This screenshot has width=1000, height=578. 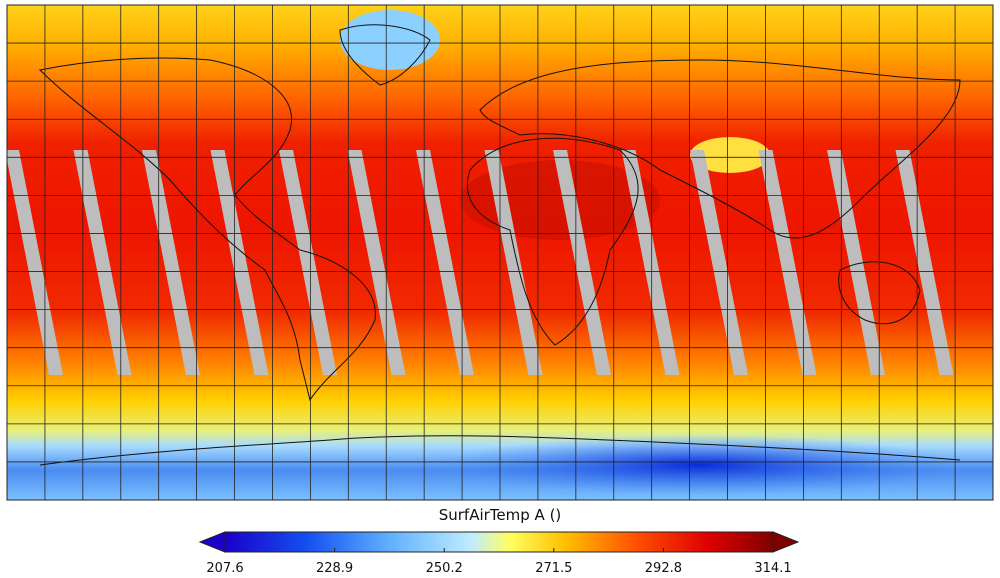 I want to click on colorbar-tick-label: 314.1, so click(x=772, y=568).